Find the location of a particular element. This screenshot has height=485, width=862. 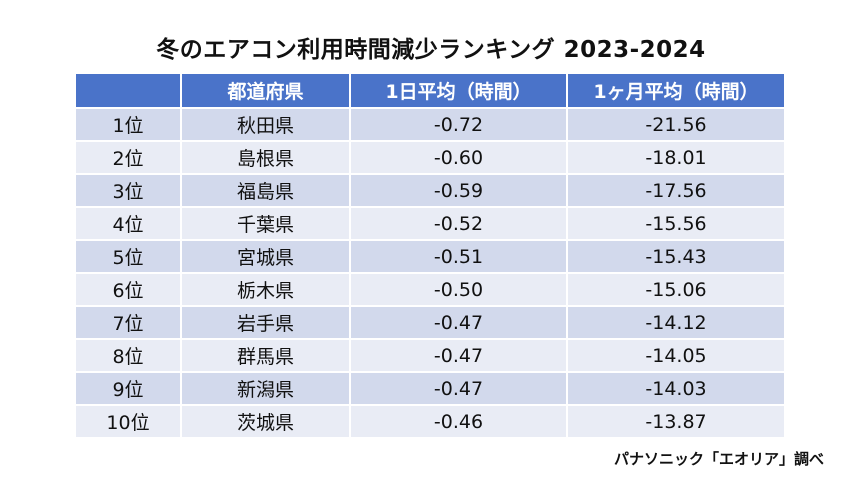

prefecture-cell: 秋田県 is located at coordinates (266, 124).